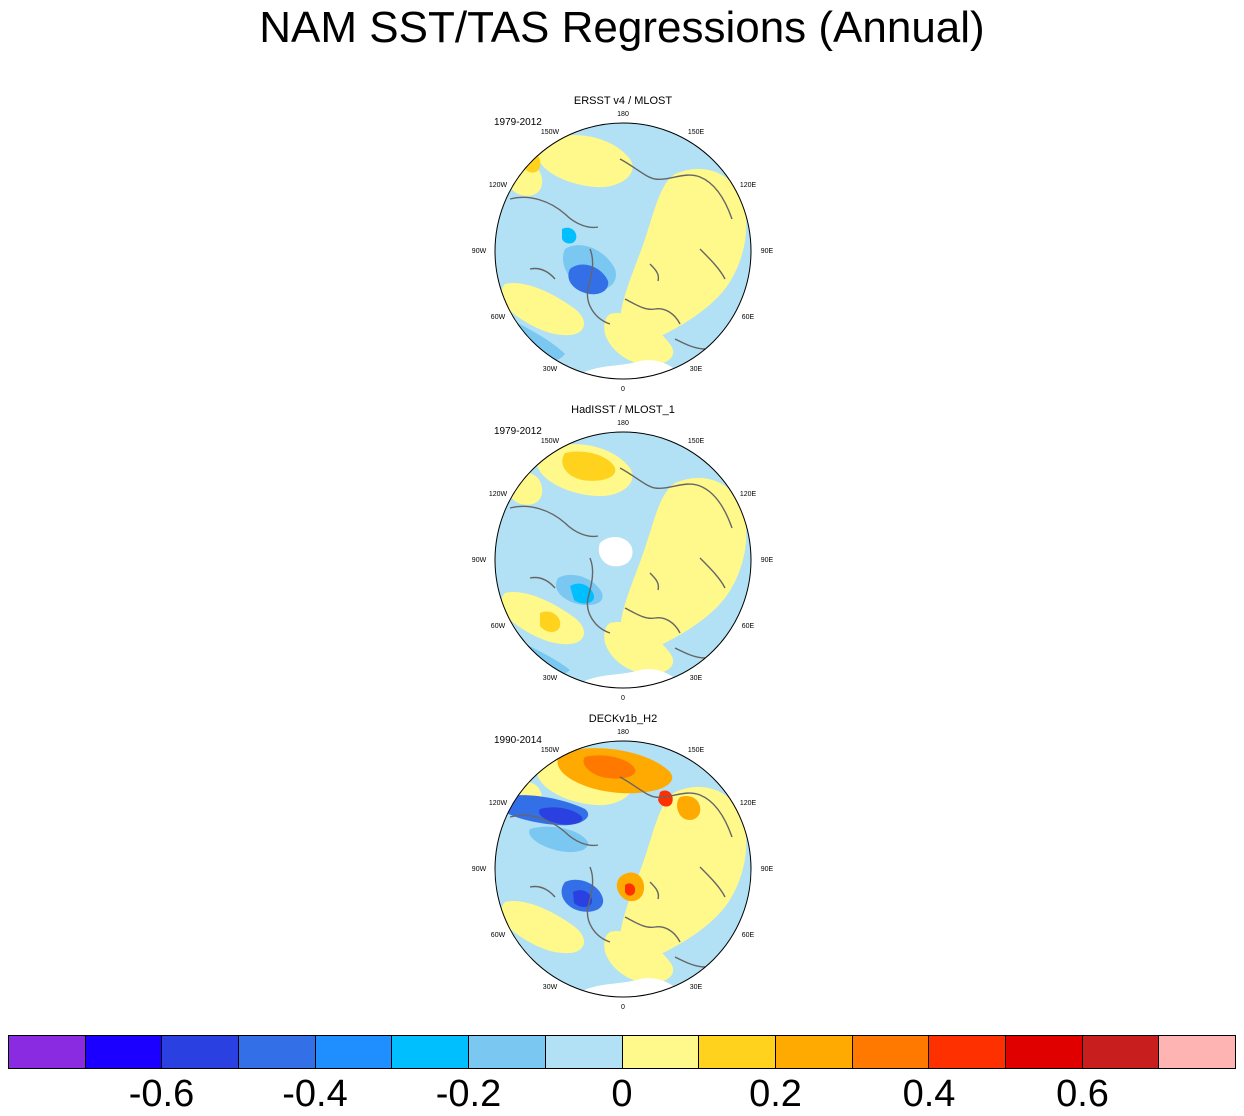  Describe the element at coordinates (582, 898) in the screenshot. I see `labrador-darkblue` at that location.